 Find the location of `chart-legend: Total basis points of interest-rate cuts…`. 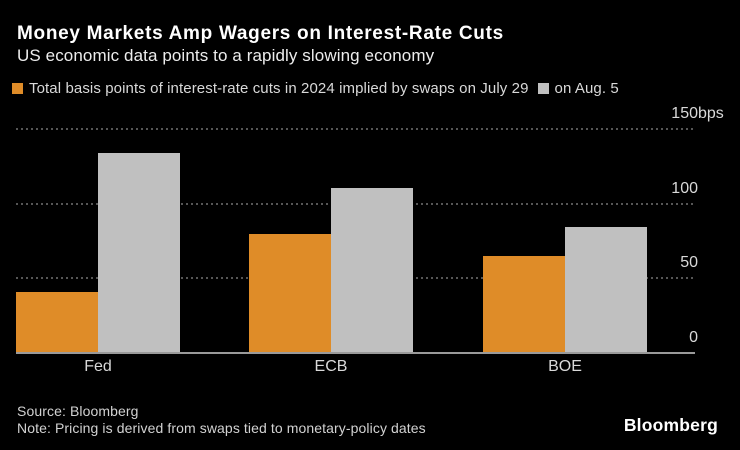

chart-legend: Total basis points of interest-rate cuts… is located at coordinates (370, 88).